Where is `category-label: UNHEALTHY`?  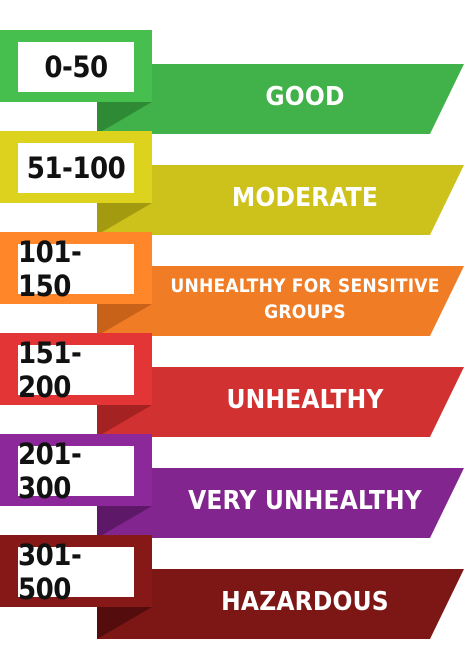 category-label: UNHEALTHY is located at coordinates (305, 400).